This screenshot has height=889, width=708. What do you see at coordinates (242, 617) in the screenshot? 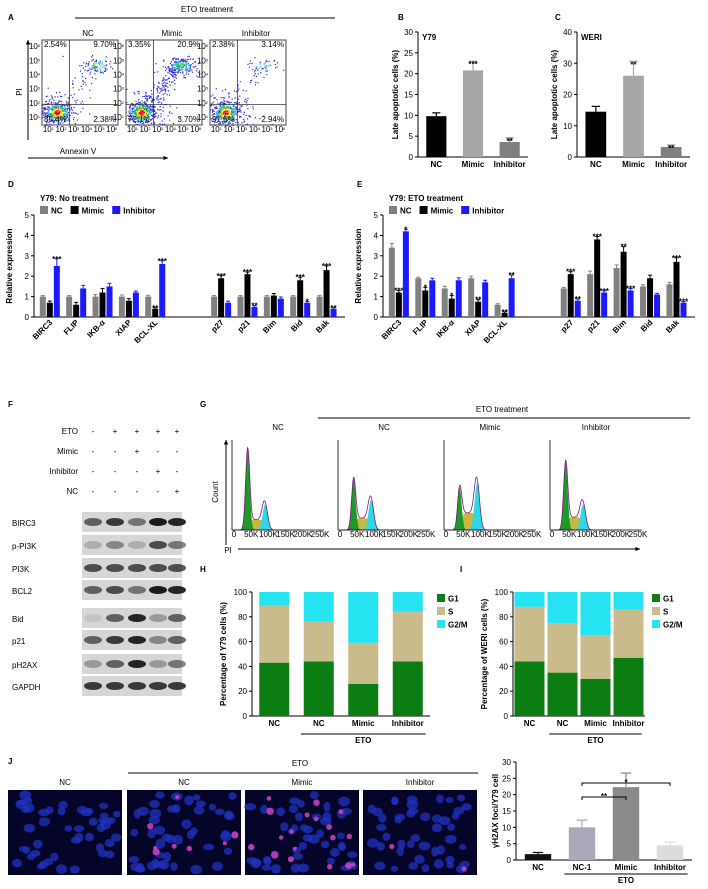
I see `y-tick-label: 80` at bounding box center [242, 617].